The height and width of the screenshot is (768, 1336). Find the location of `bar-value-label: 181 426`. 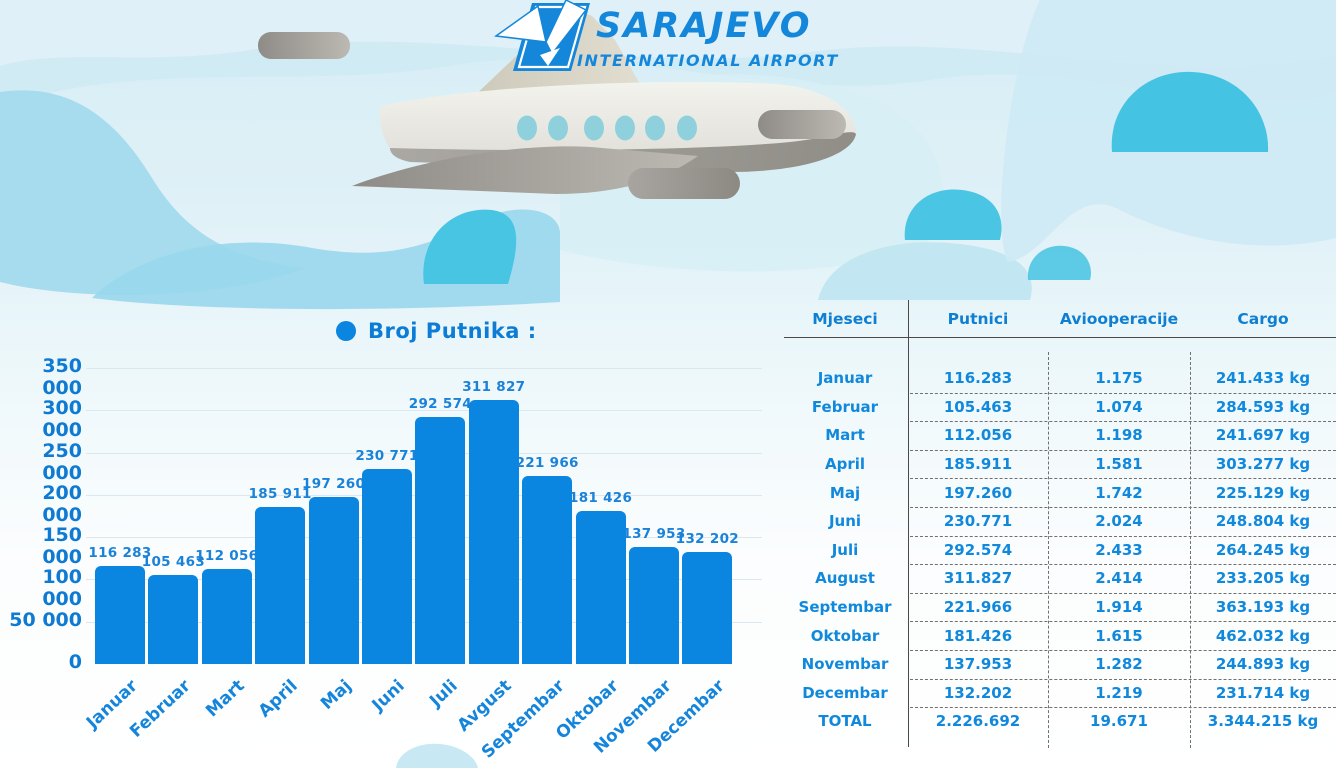

bar-value-label: 181 426 is located at coordinates (601, 497).